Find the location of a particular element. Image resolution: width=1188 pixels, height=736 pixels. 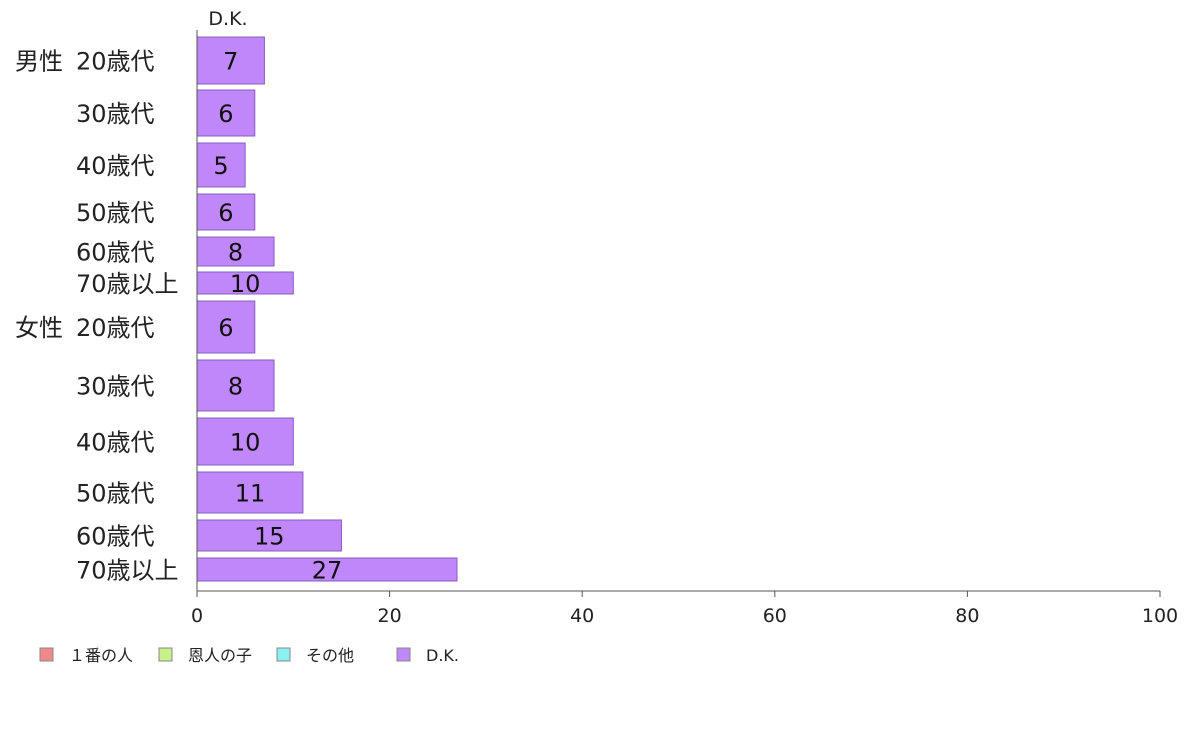

x-tick-label: 100 is located at coordinates (1160, 616).